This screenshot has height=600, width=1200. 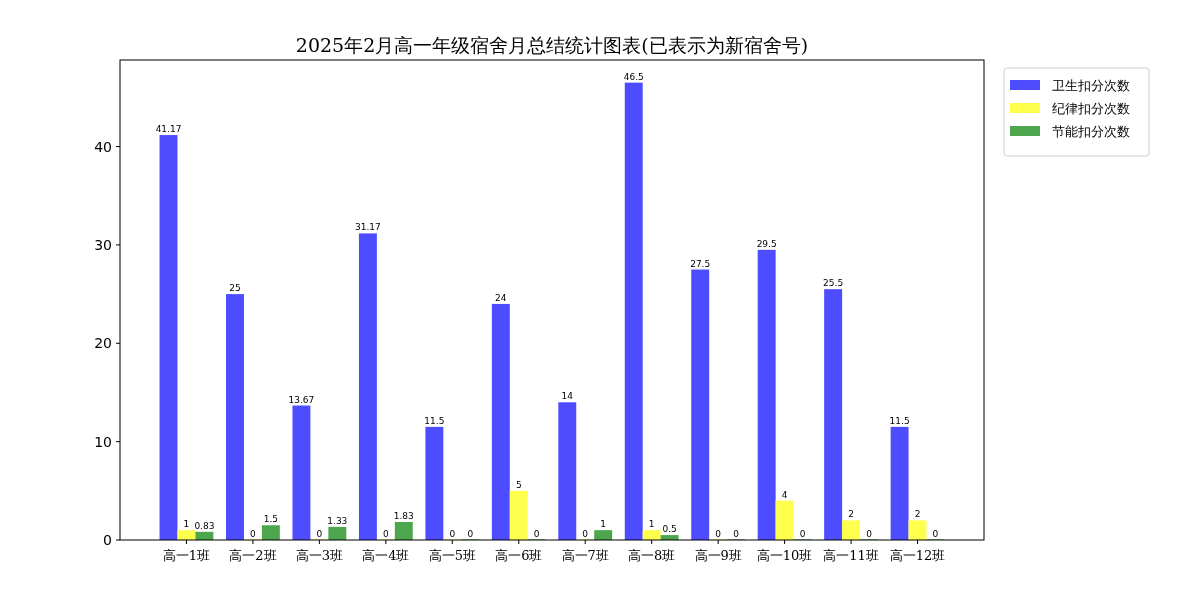 What do you see at coordinates (784, 494) in the screenshot?
I see `data-label: 4` at bounding box center [784, 494].